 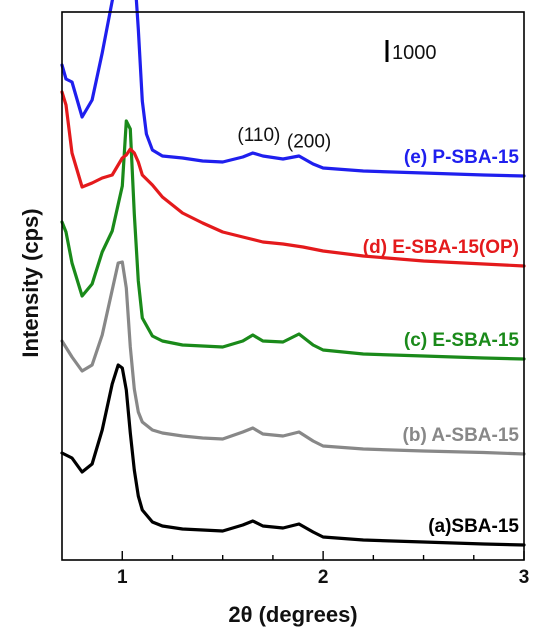 What do you see at coordinates (30, 282) in the screenshot?
I see `y-axis-label: Intensity (cps)` at bounding box center [30, 282].